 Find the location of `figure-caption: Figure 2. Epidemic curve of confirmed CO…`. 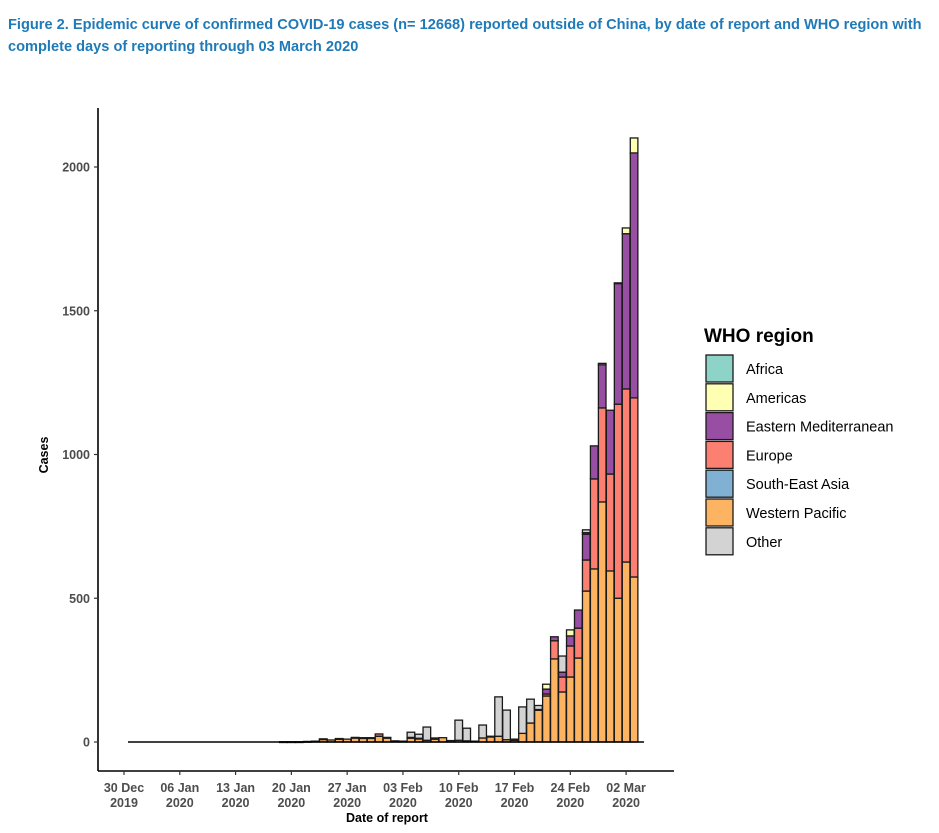

figure-caption: Figure 2. Epidemic curve of confirmed CO… is located at coordinates (465, 36).